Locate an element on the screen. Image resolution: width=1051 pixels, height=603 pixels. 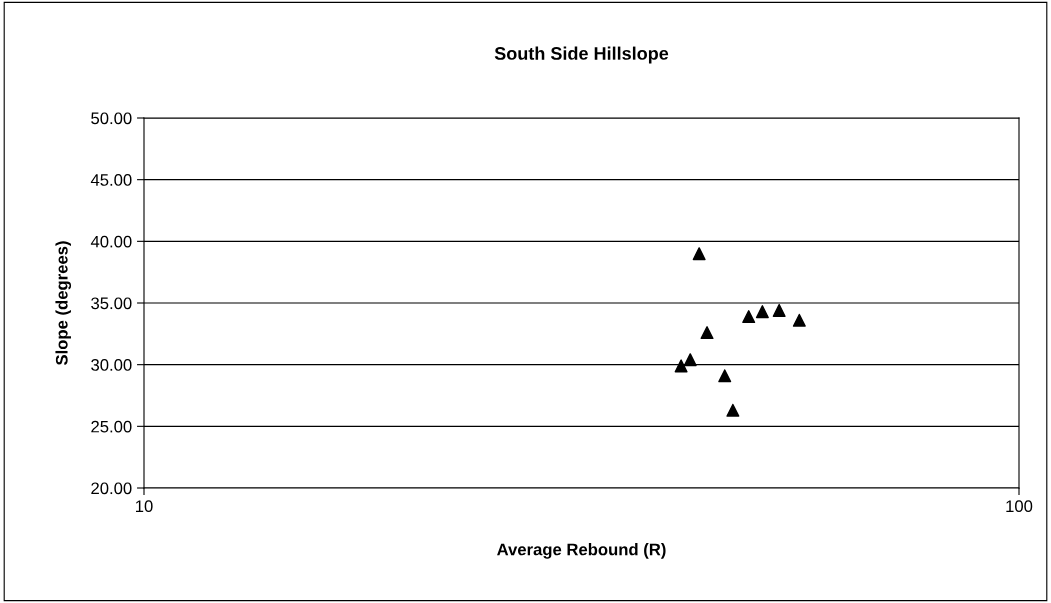
y-tick-label: 35.00 is located at coordinates (111, 303).